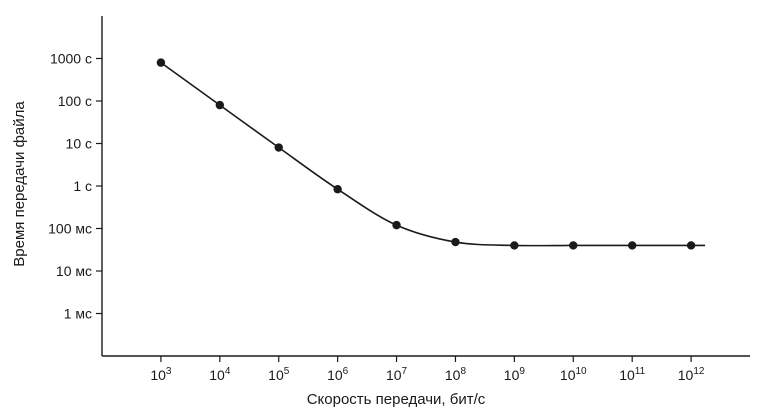 The image size is (770, 413). Describe the element at coordinates (338, 374) in the screenshot. I see `x-tick-label: 10⁶` at that location.